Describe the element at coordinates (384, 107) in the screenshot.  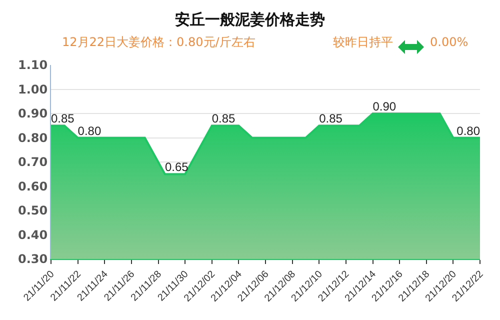
I see `data-label: 0.90` at that location.